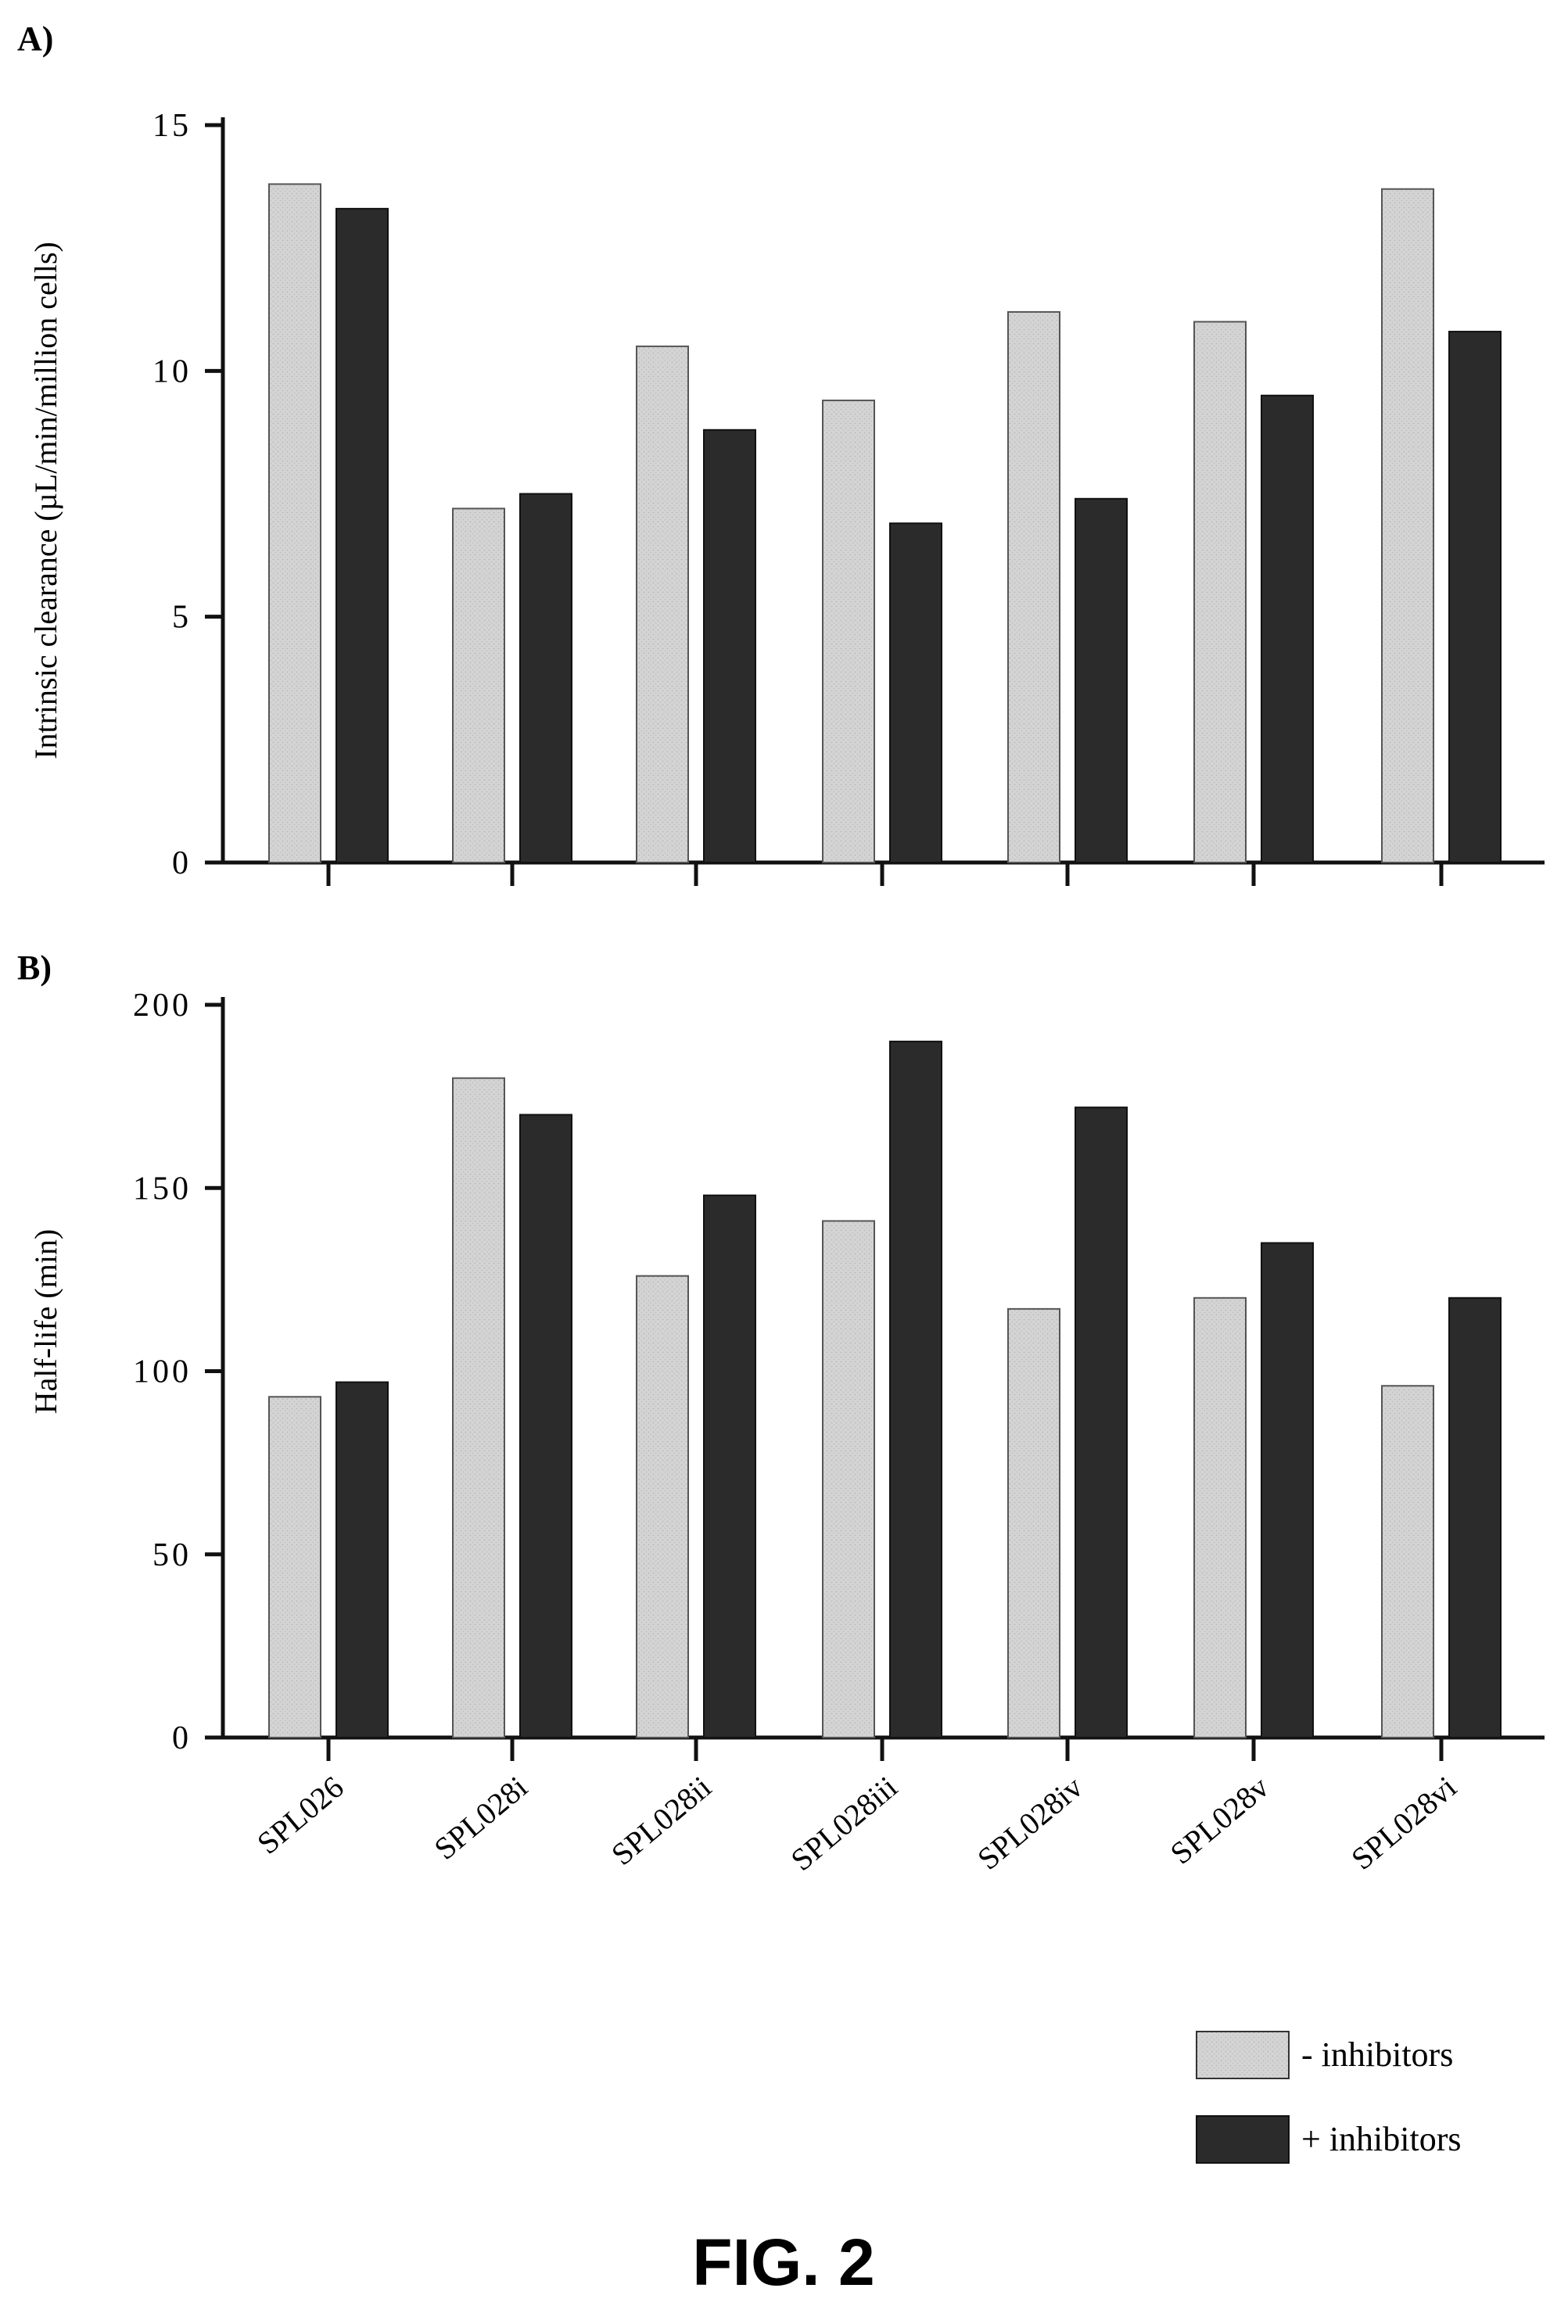  Describe the element at coordinates (1329, 2097) in the screenshot. I see `legend: - inhibitors + inhibitors` at that location.